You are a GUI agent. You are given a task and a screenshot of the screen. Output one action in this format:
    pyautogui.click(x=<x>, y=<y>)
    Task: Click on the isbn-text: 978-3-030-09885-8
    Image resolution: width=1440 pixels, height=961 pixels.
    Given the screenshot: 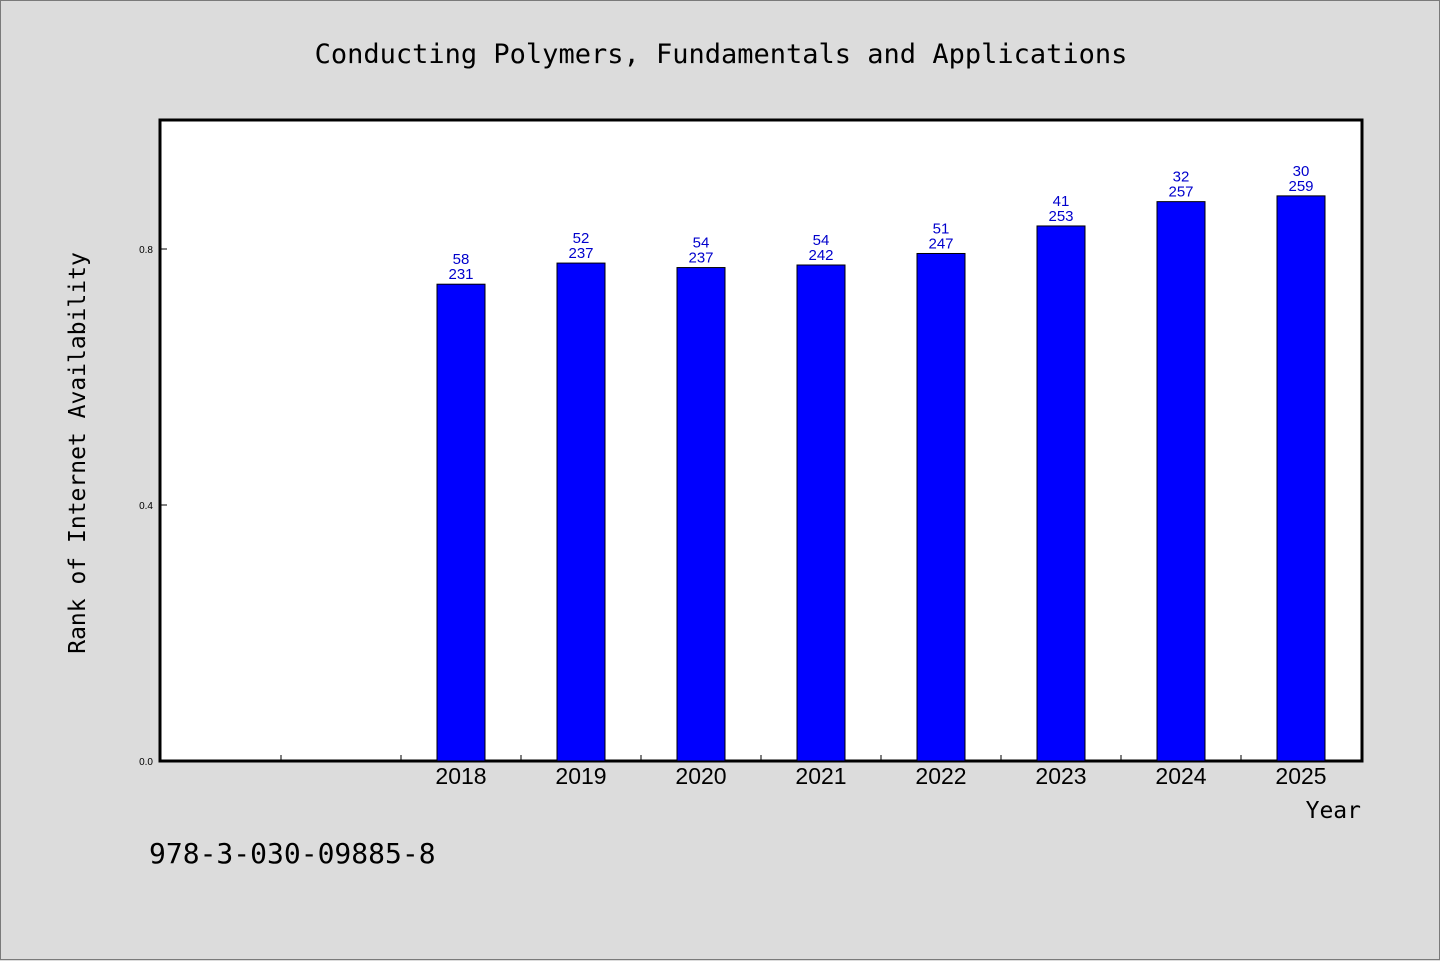 What is the action you would take?
    pyautogui.click(x=292, y=853)
    